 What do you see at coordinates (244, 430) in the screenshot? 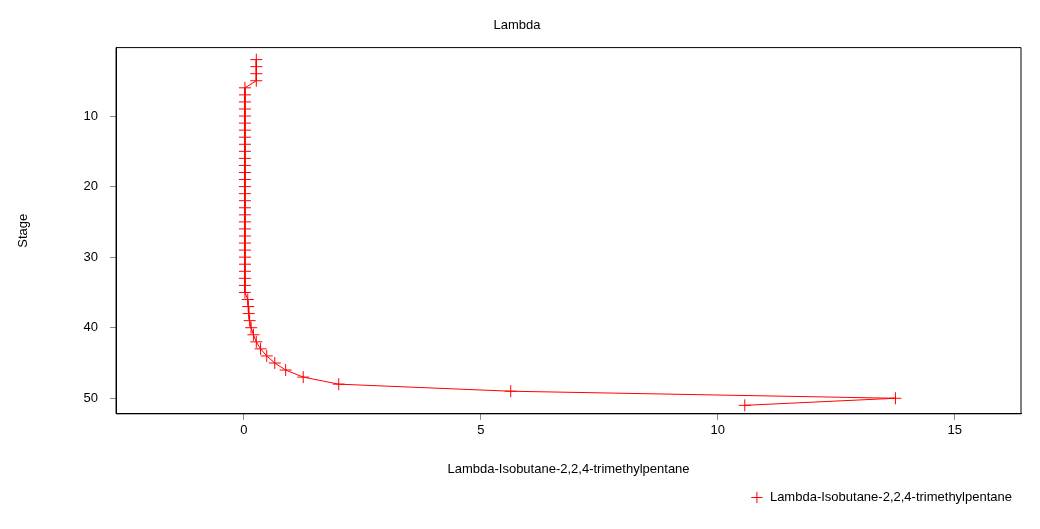
I see `x-tick-label: 0` at bounding box center [244, 430].